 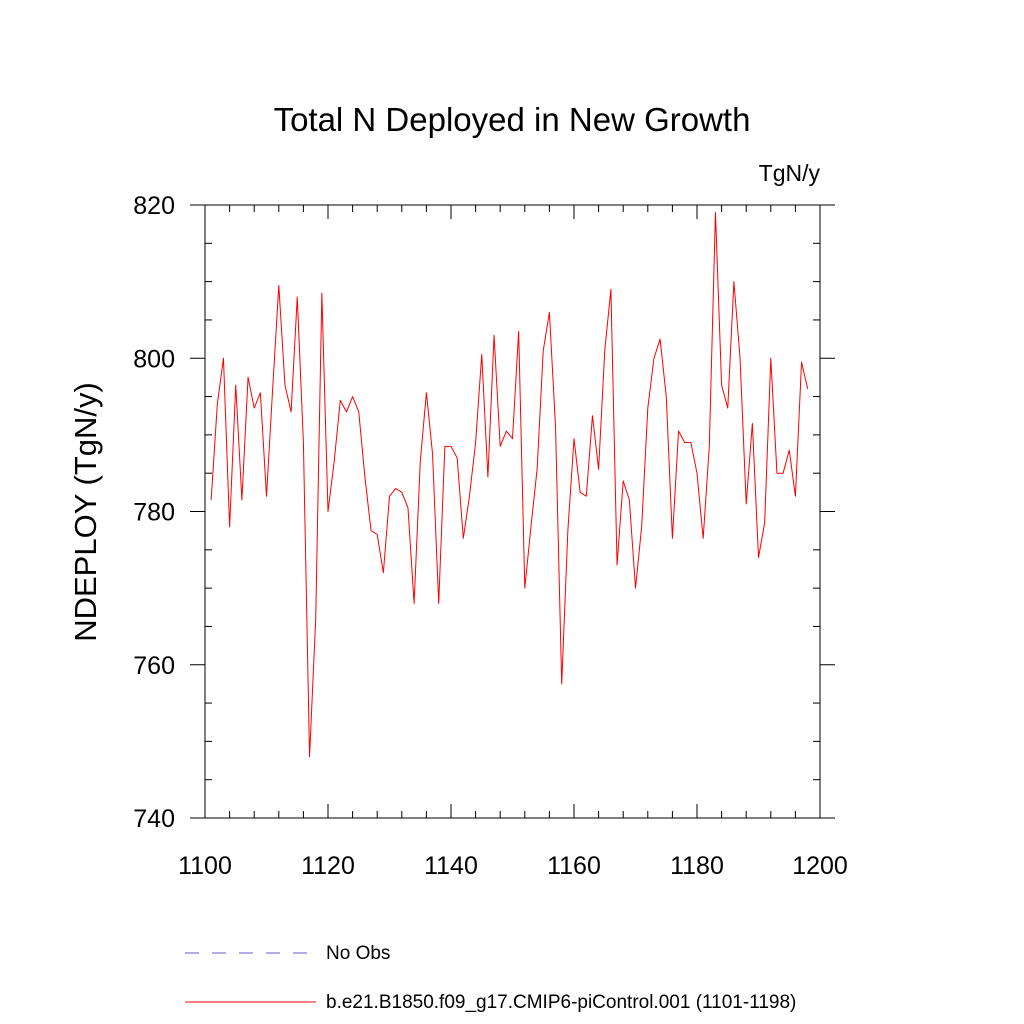 What do you see at coordinates (154, 206) in the screenshot?
I see `y-tick-label: 820` at bounding box center [154, 206].